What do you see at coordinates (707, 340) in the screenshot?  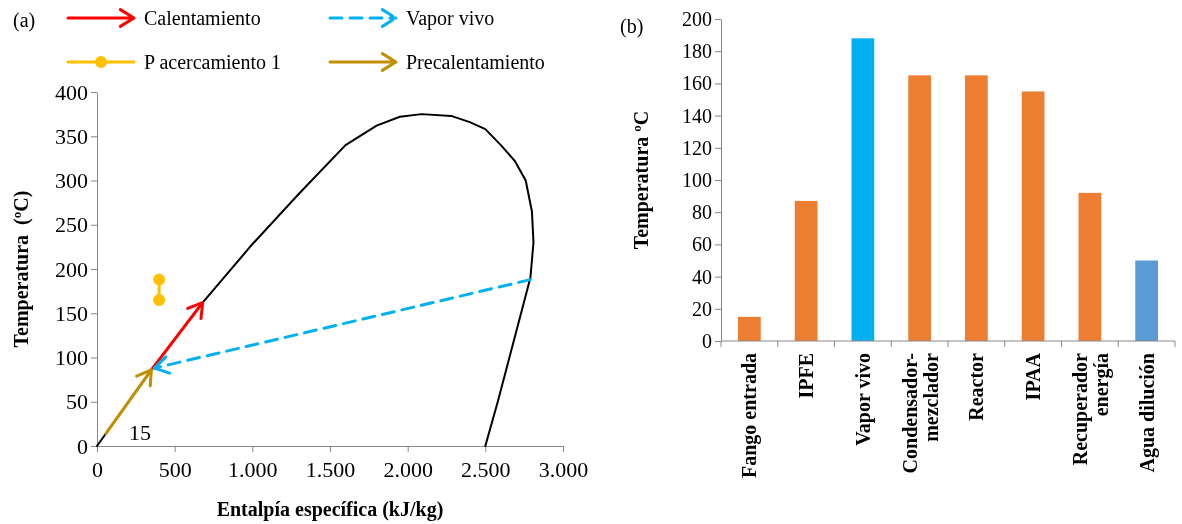 I see `y-tick-label: 0` at bounding box center [707, 340].